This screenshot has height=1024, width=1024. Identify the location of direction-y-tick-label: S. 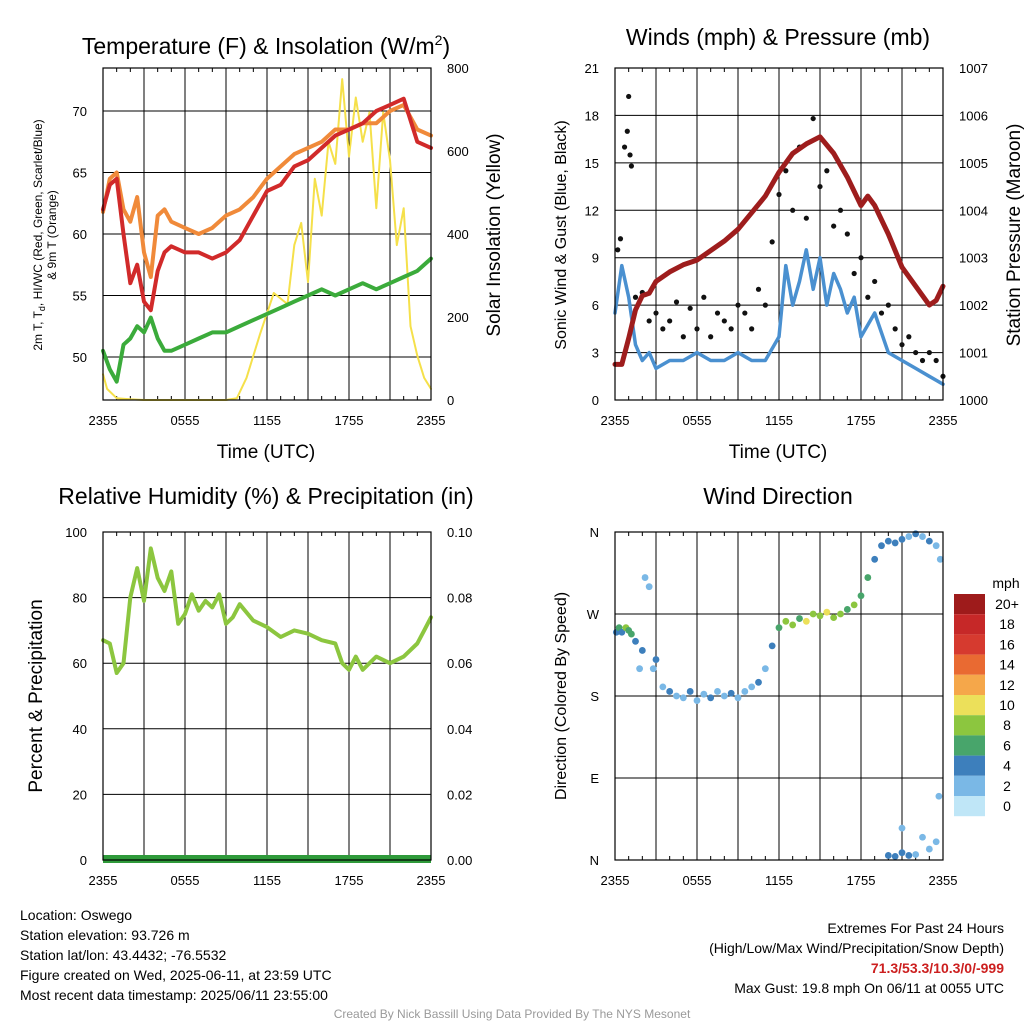
(594, 696).